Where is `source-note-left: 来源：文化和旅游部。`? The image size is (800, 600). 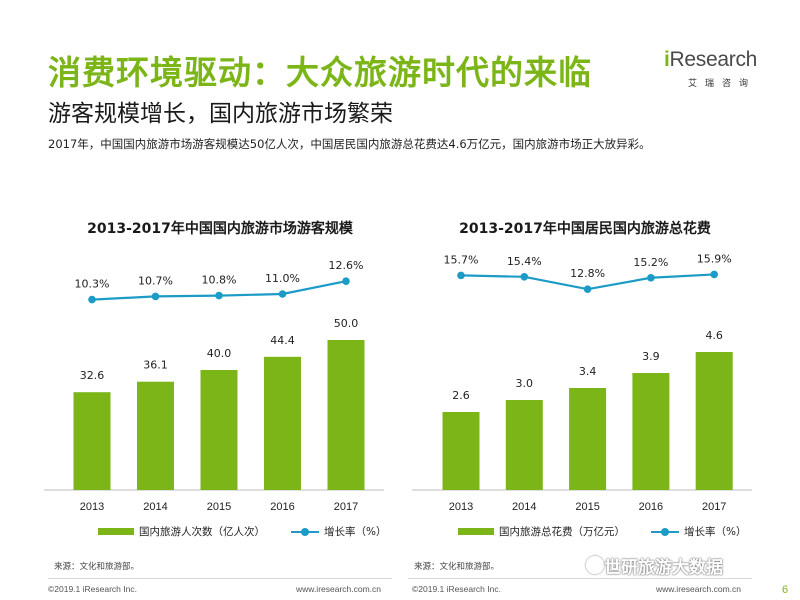 source-note-left: 来源：文化和旅游部。 is located at coordinates (97, 567).